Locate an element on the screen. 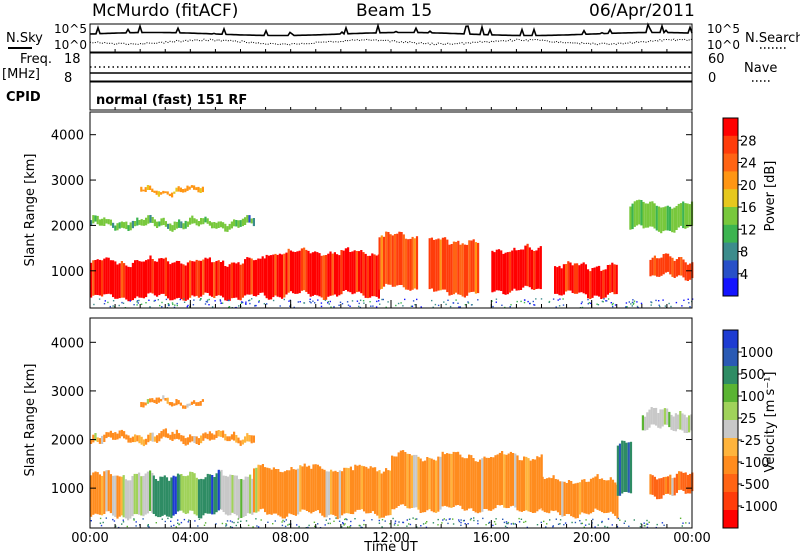  cpid-panel: CPID normal (fast) 151 RF is located at coordinates (349, 96).